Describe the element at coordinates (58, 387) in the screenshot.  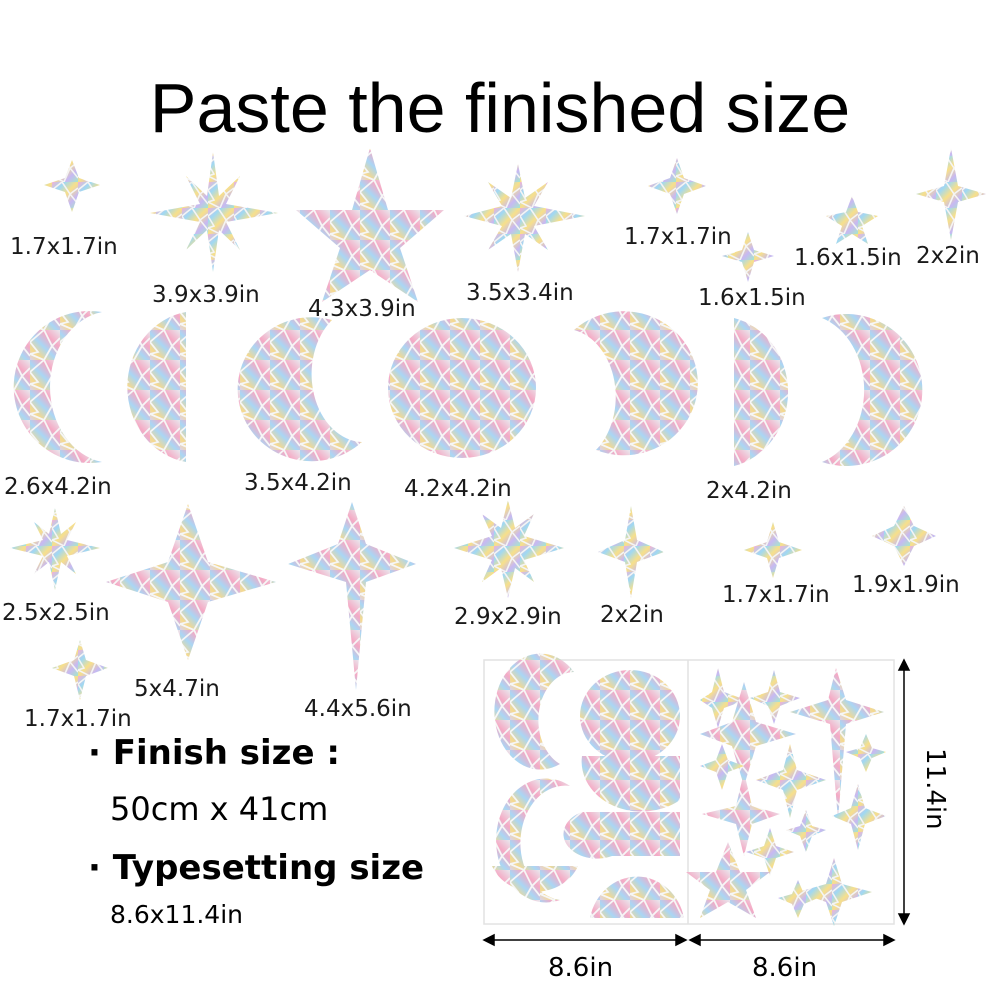
I see `sticker-moon-crescent-left` at that location.